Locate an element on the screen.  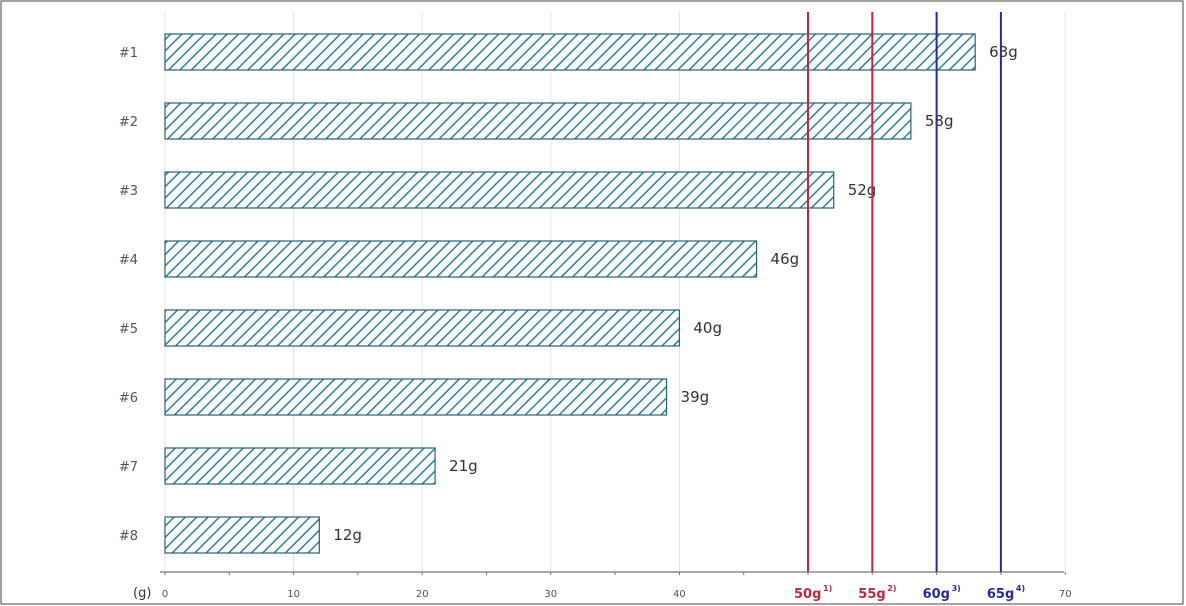
reference-line-label: 65g is located at coordinates (1000, 594).